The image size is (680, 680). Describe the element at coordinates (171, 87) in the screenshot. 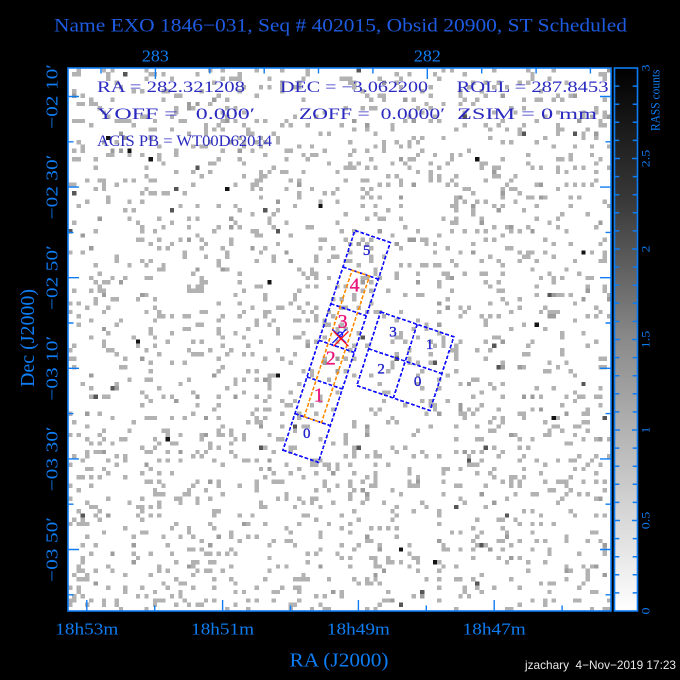

I see `svg-text: RA = 282.321208` at that location.